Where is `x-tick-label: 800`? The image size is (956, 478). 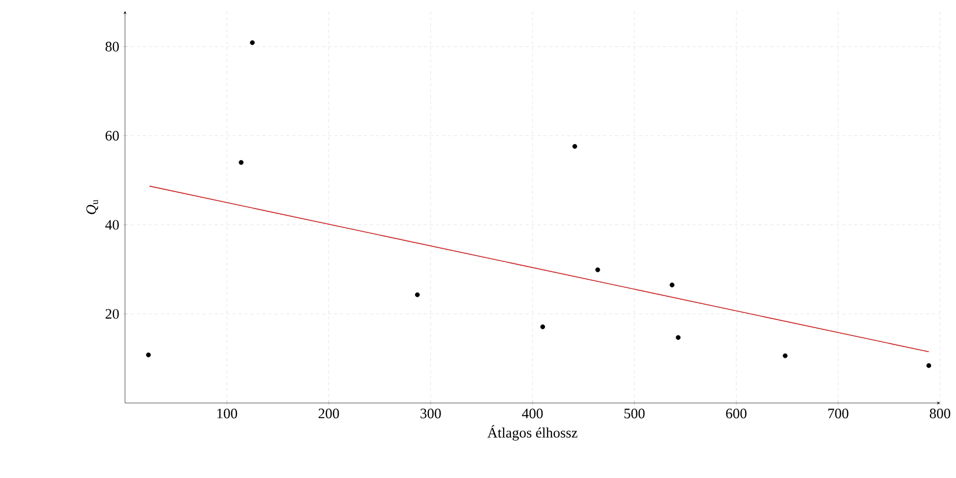
x-tick-label: 800 is located at coordinates (940, 413).